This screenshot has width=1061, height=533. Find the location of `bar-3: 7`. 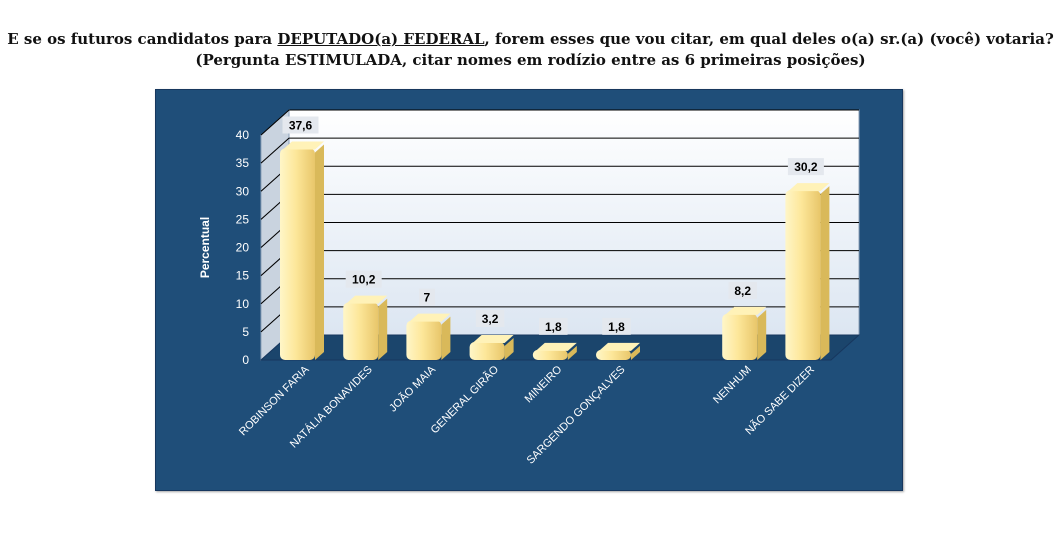

bar-3: 7 is located at coordinates (428, 324).